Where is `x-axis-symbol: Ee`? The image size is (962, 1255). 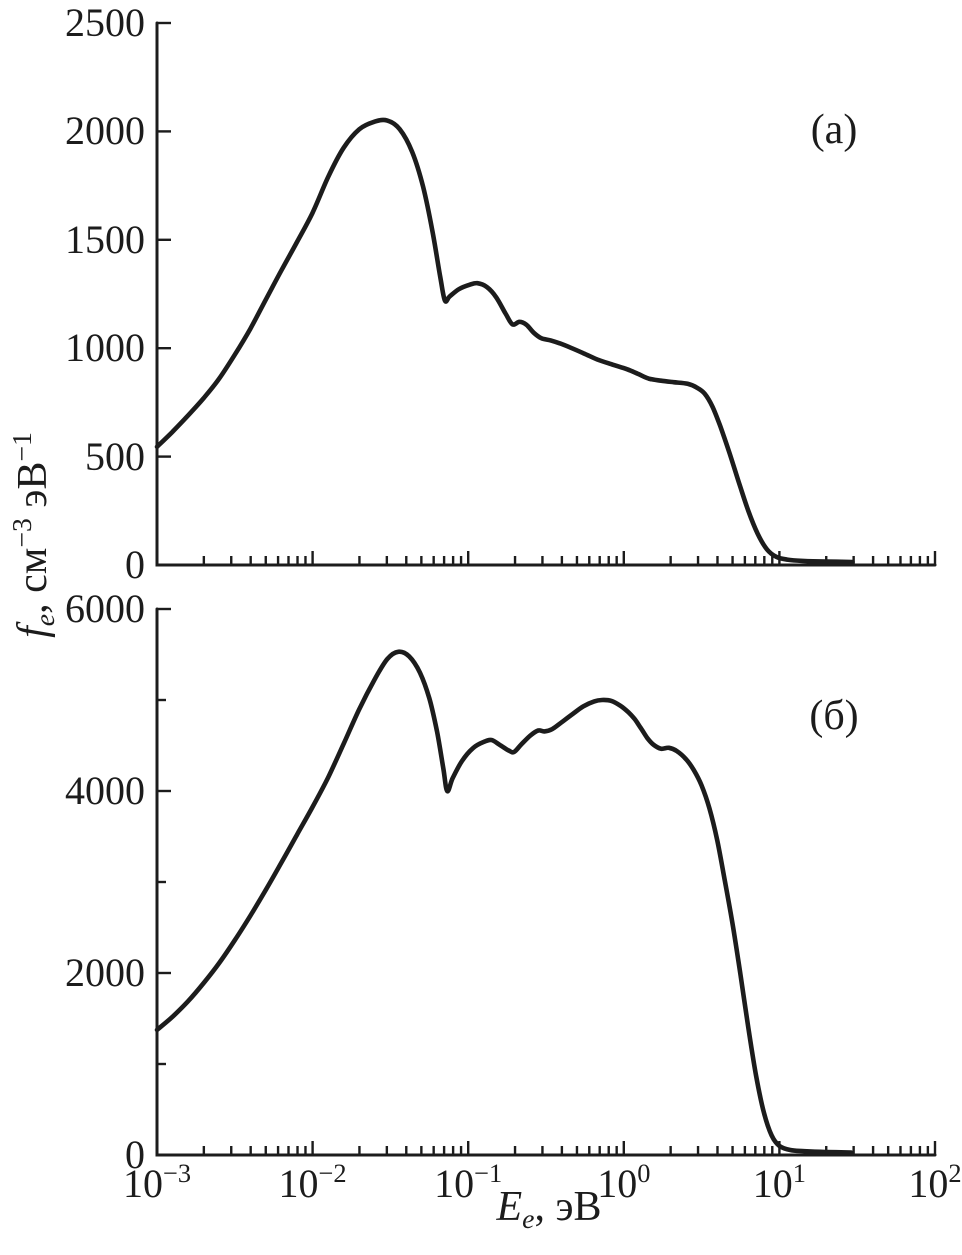 x-axis-symbol: Ee is located at coordinates (515, 1209).